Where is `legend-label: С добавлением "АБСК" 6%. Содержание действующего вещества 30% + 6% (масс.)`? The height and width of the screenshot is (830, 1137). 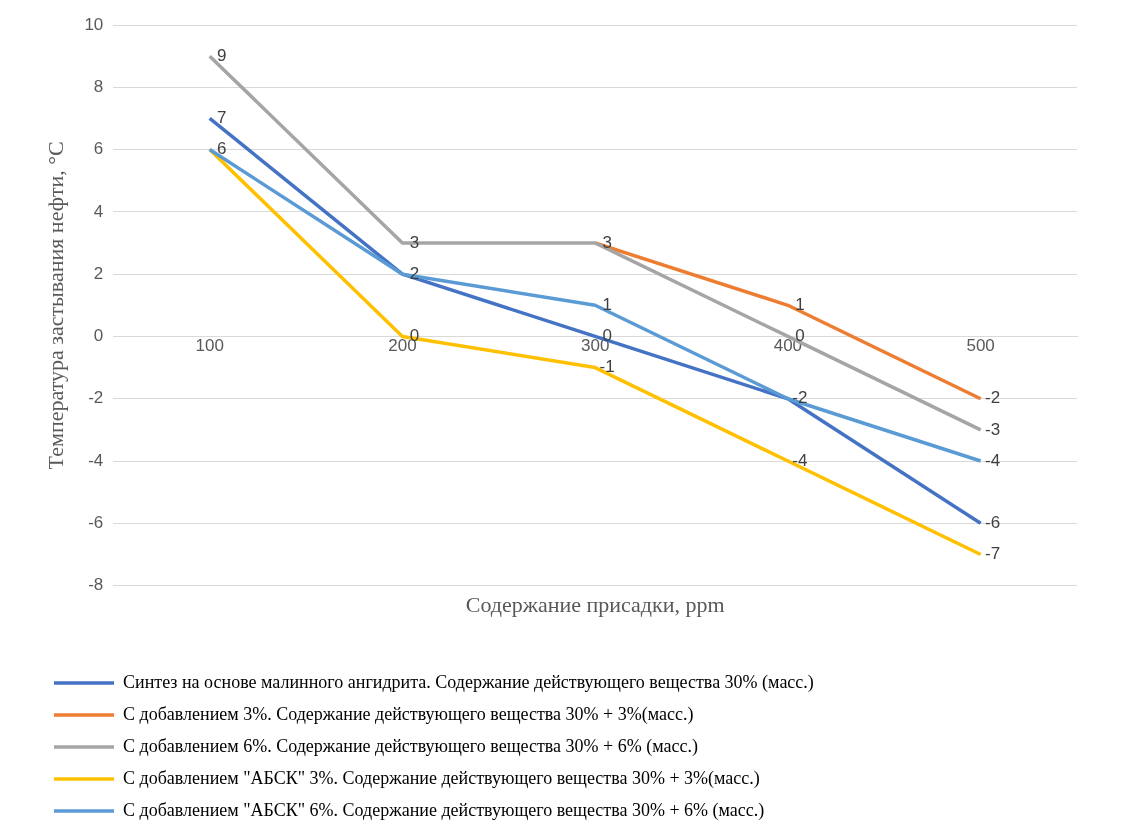 legend-label: С добавлением "АБСК" 6%. Содержание действующего вещества 30% + 6% (масс.) is located at coordinates (444, 810).